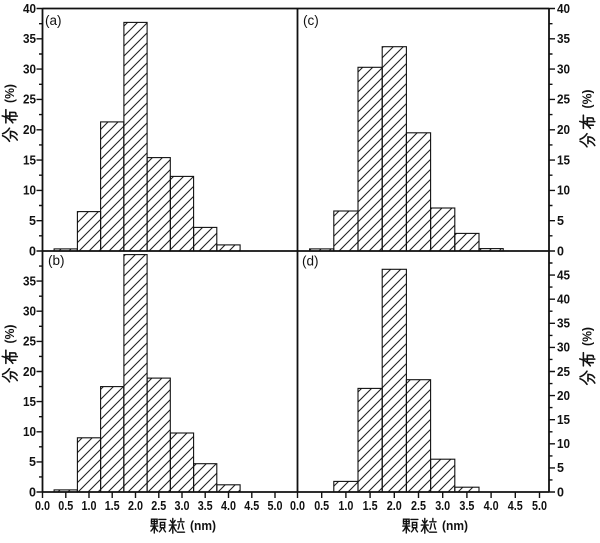  I want to click on svg-text: (a), so click(53, 20).